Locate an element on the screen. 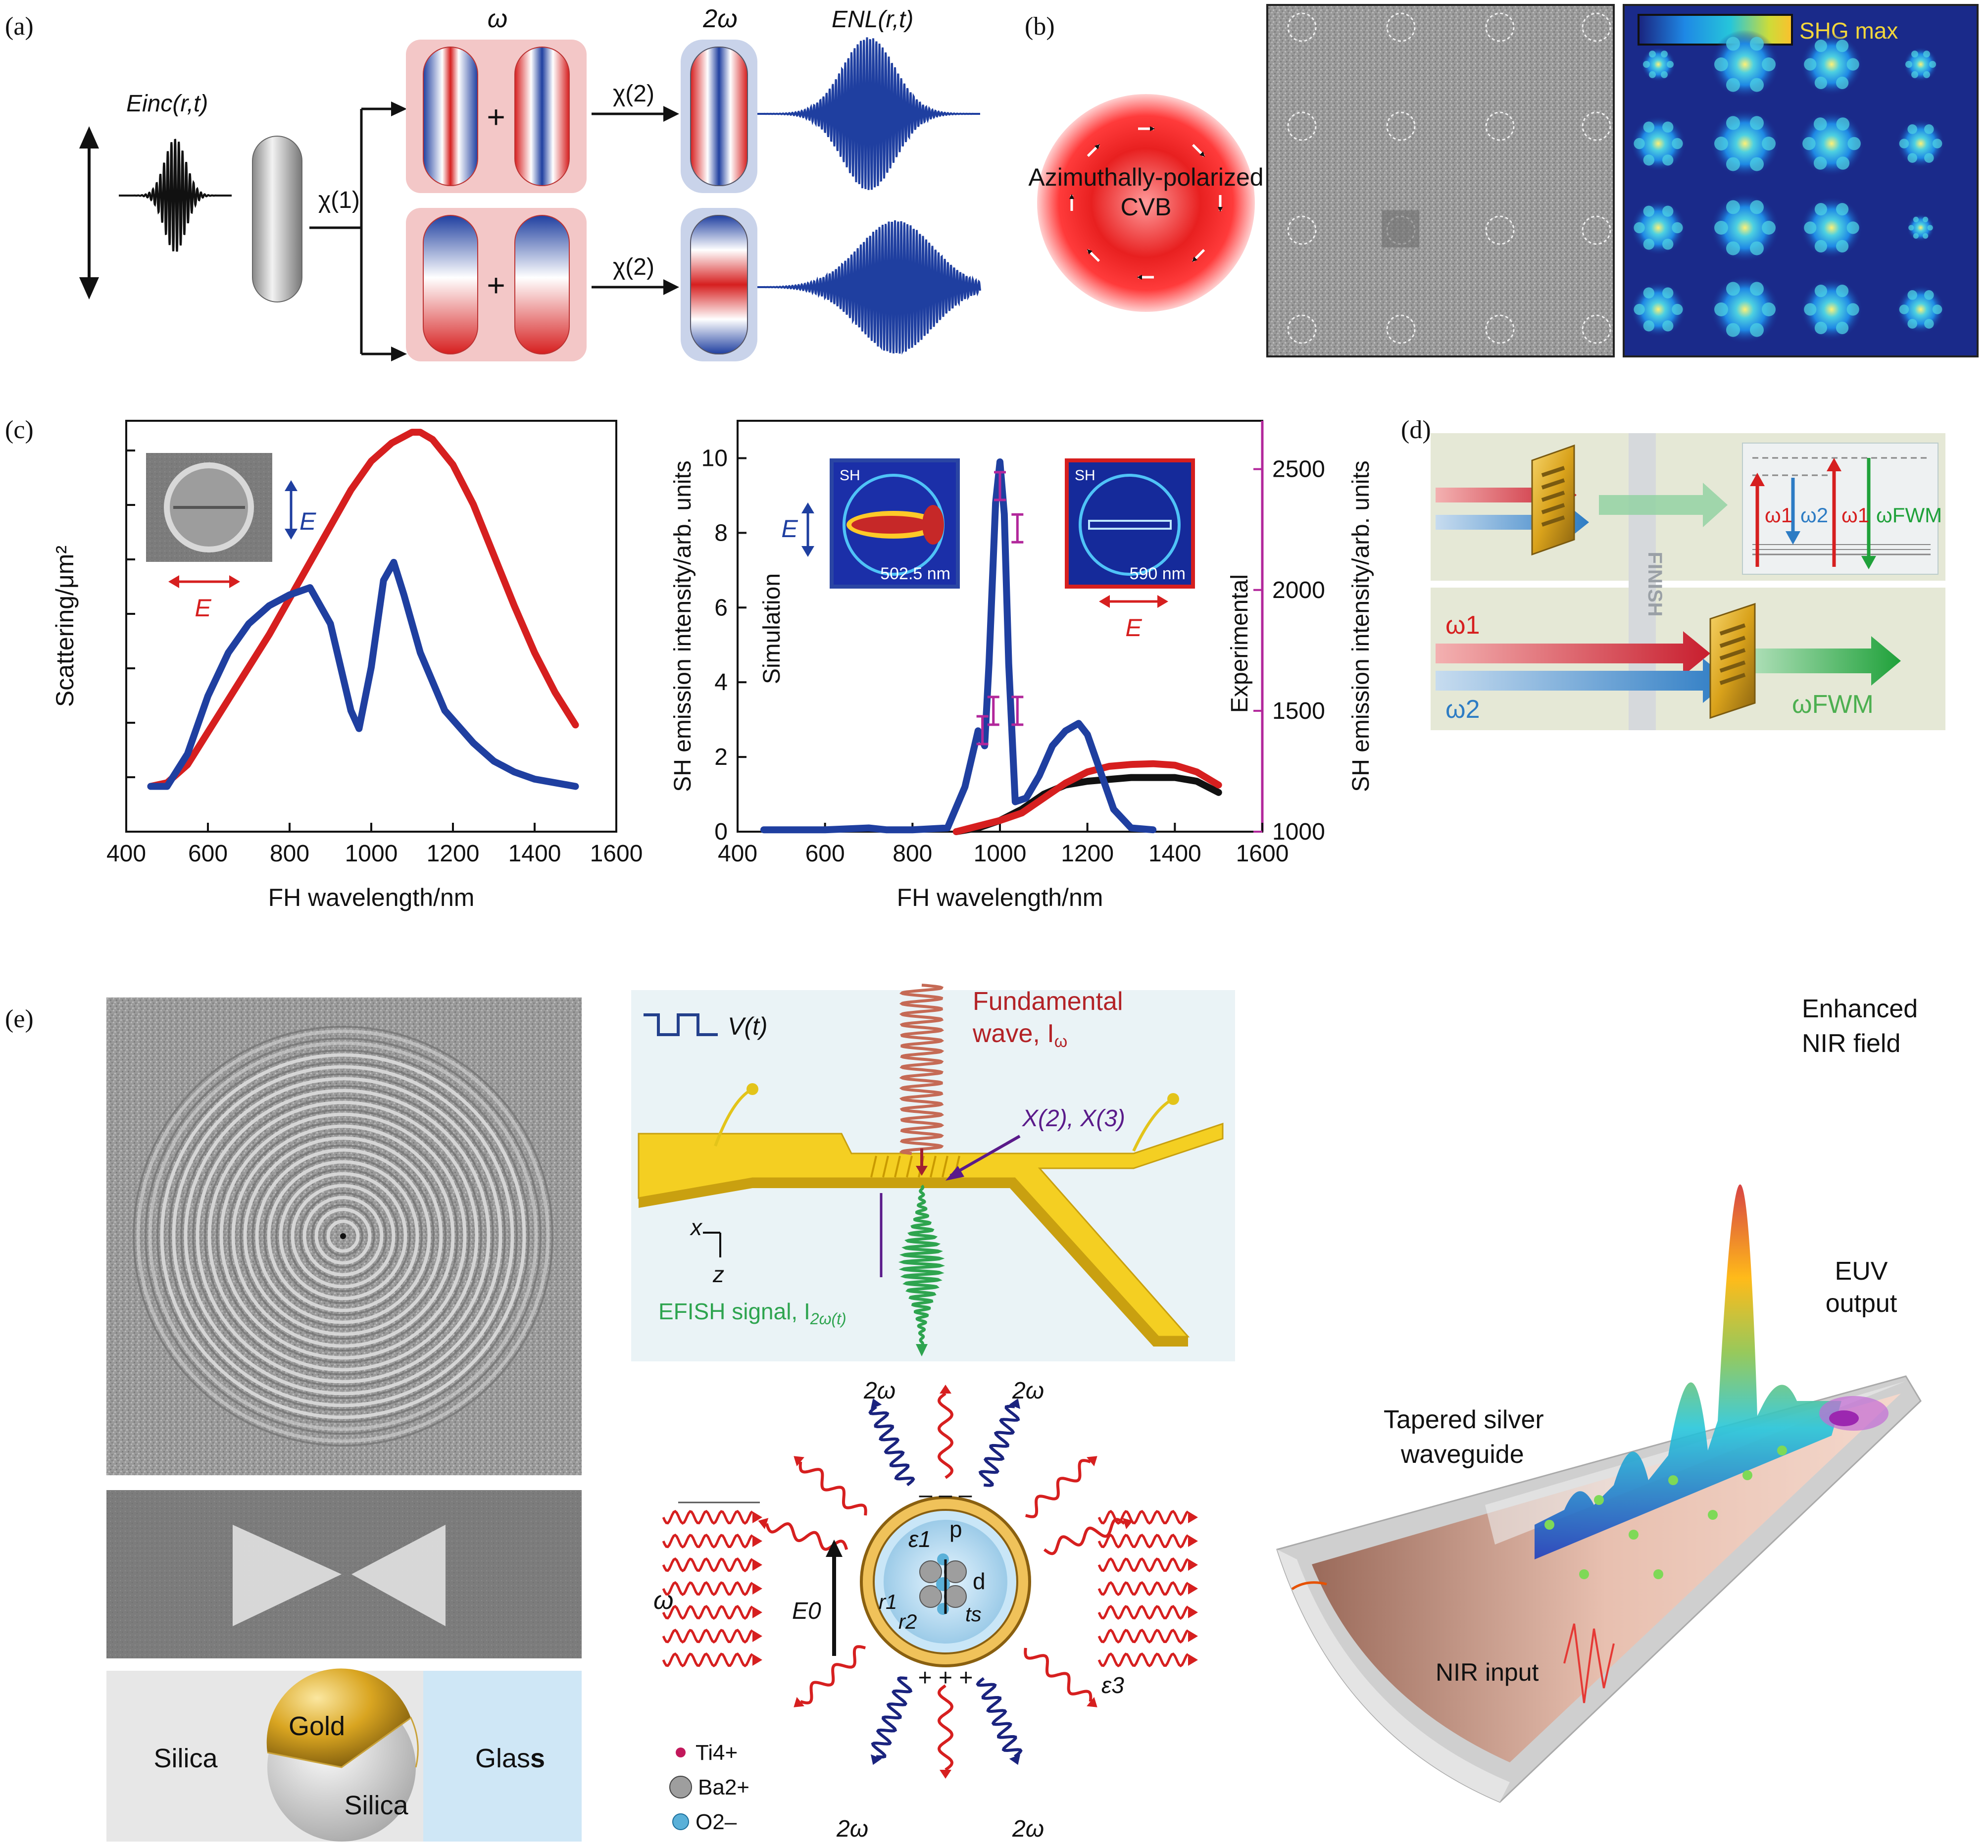  inset-e-vertical-icon is located at coordinates (291, 510).